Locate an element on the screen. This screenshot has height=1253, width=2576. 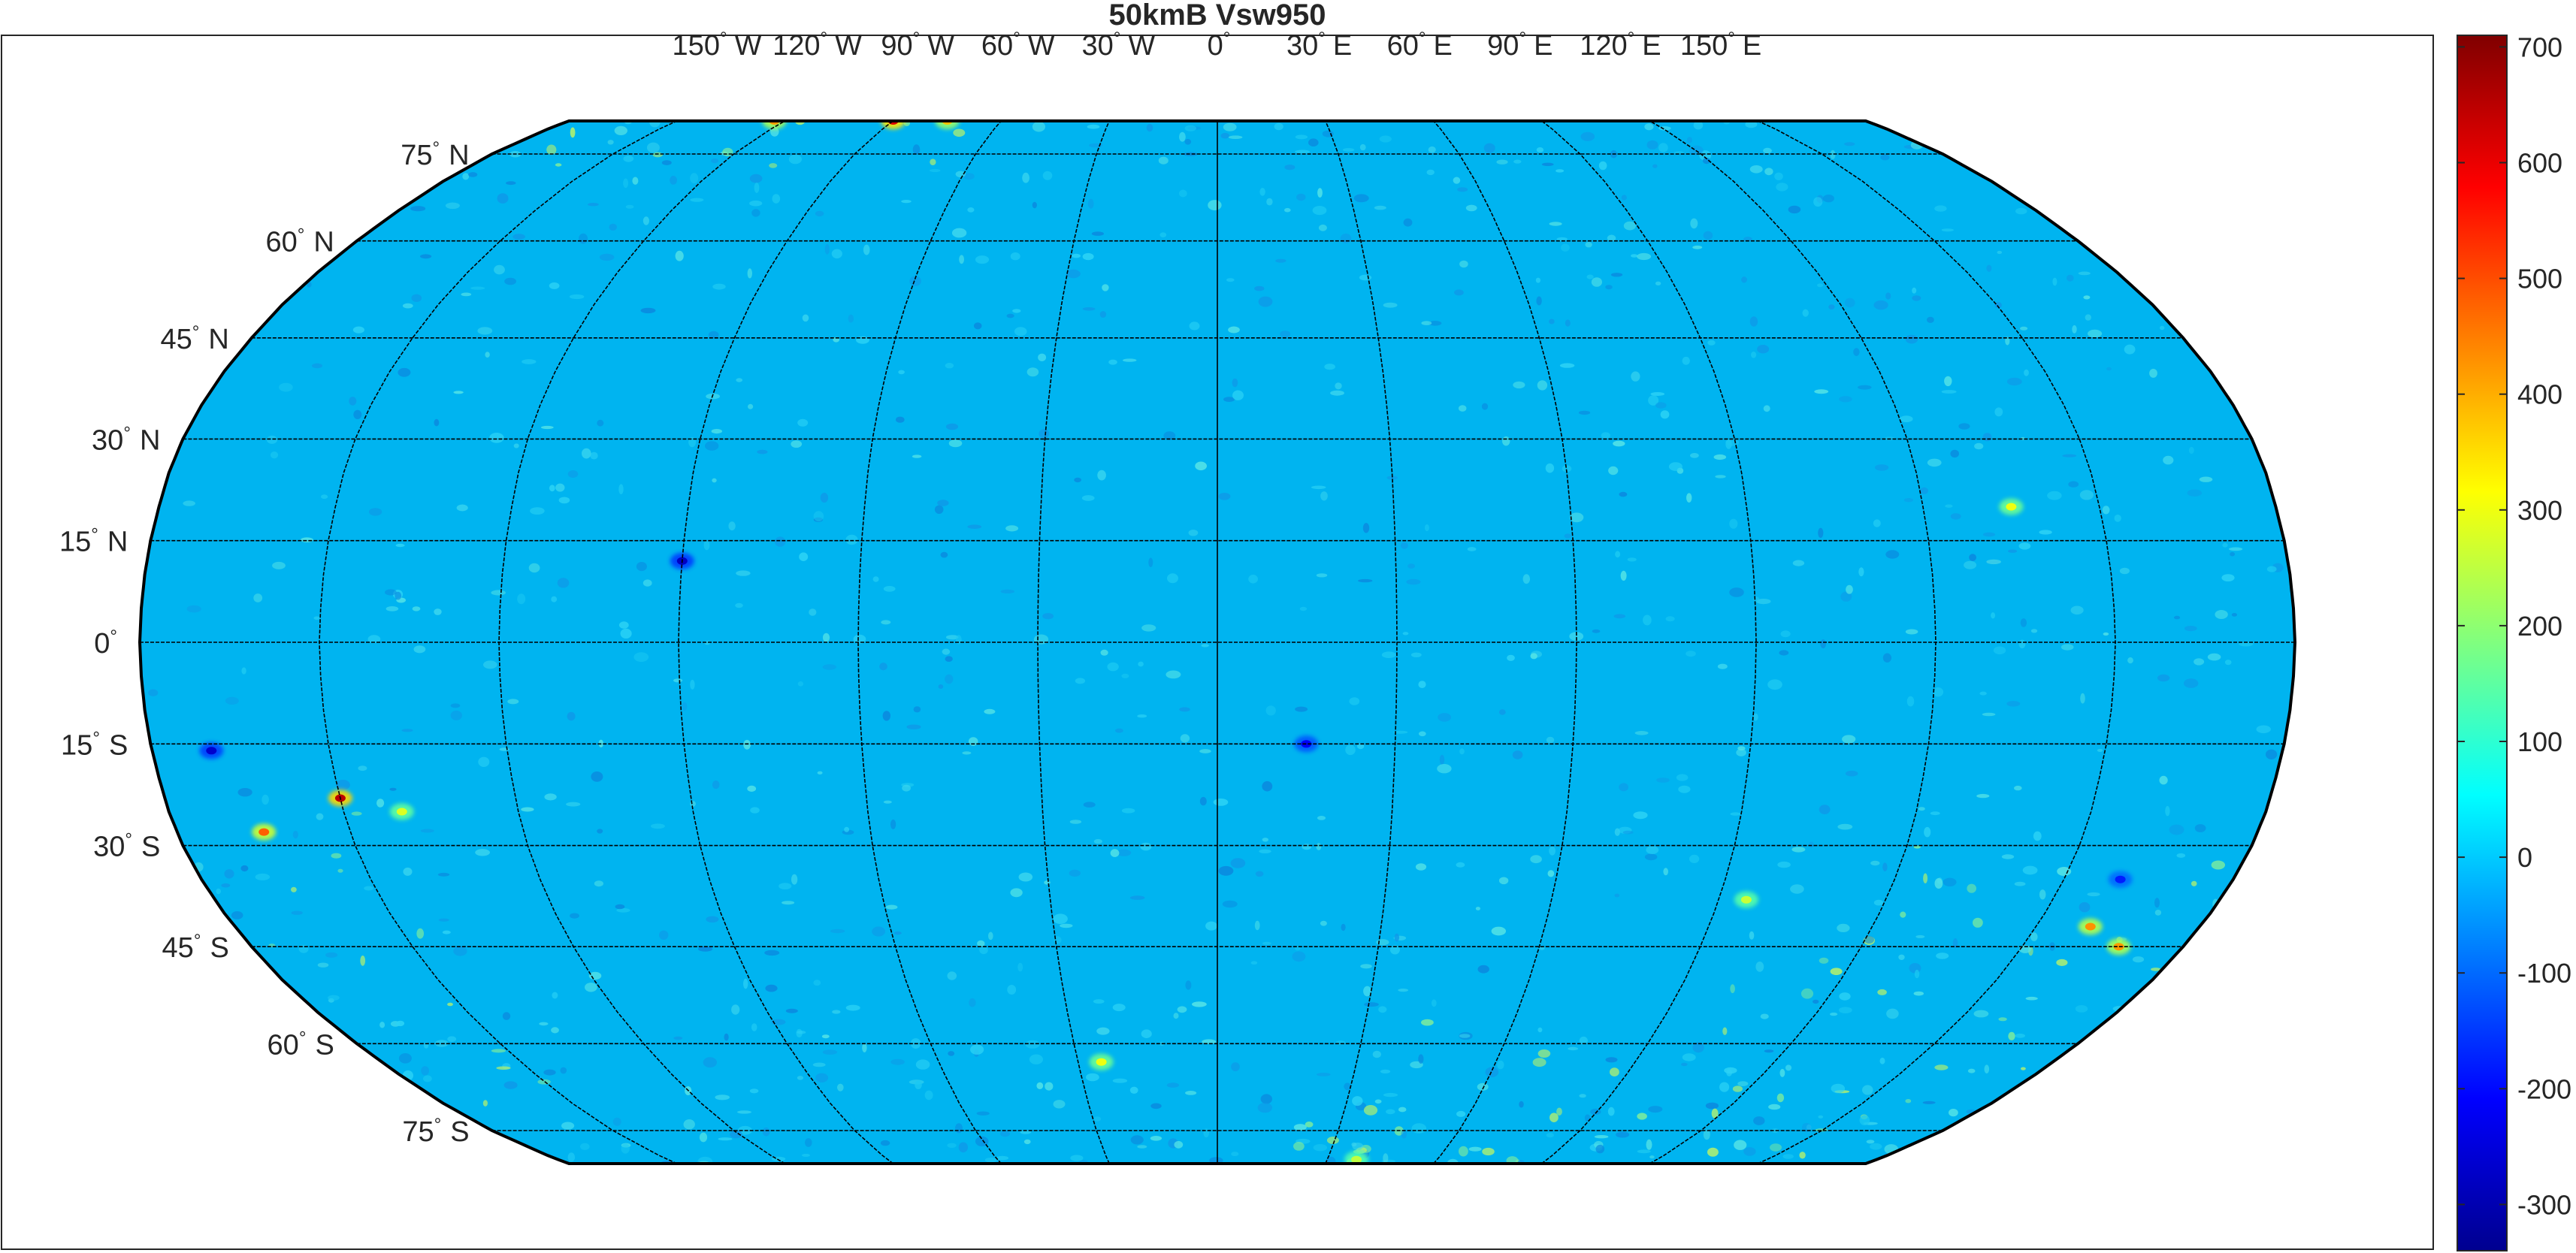
lat-label-direction: S is located at coordinates (151, 848).